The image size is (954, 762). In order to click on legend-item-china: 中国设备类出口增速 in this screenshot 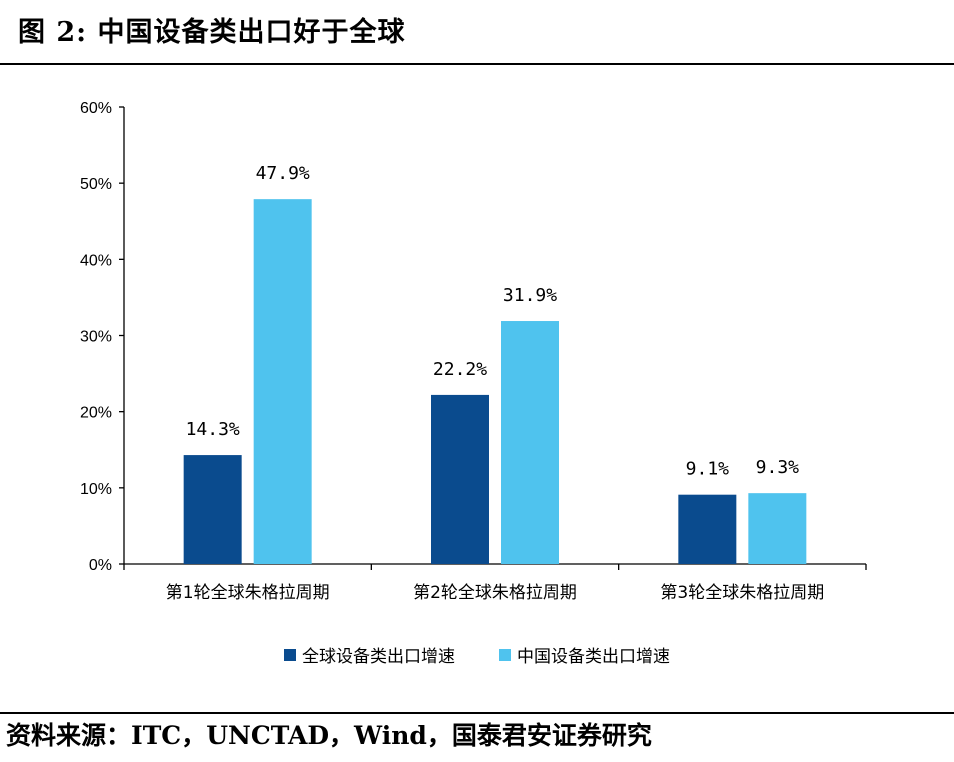, I will do `click(584, 654)`.